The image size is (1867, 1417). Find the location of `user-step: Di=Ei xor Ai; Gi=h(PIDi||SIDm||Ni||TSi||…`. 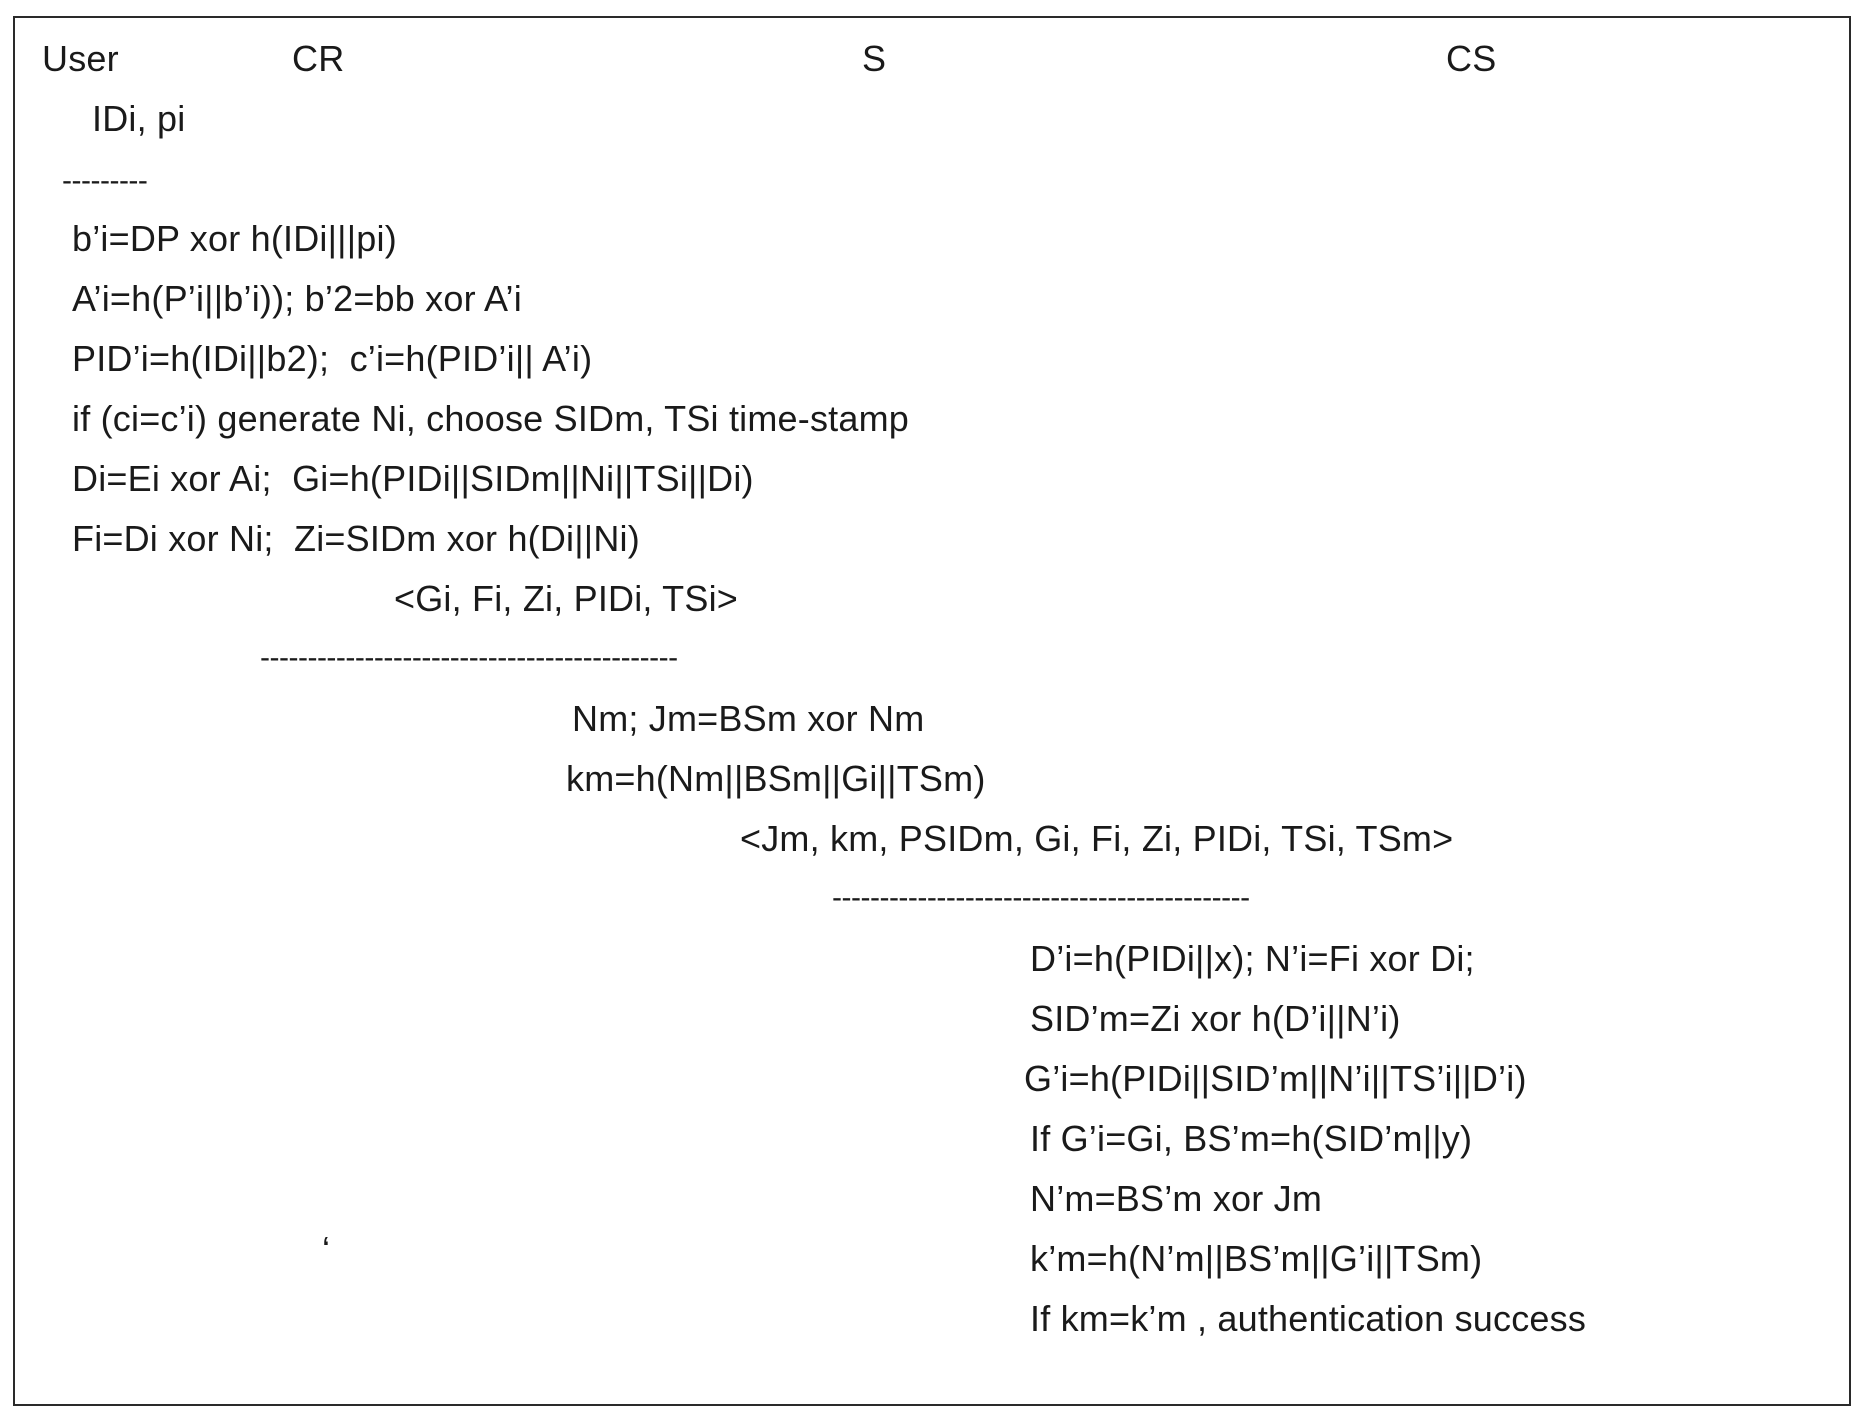

user-step: Di=Ei xor Ai; Gi=h(PIDi||SIDm||Ni||TSi||… is located at coordinates (413, 478).